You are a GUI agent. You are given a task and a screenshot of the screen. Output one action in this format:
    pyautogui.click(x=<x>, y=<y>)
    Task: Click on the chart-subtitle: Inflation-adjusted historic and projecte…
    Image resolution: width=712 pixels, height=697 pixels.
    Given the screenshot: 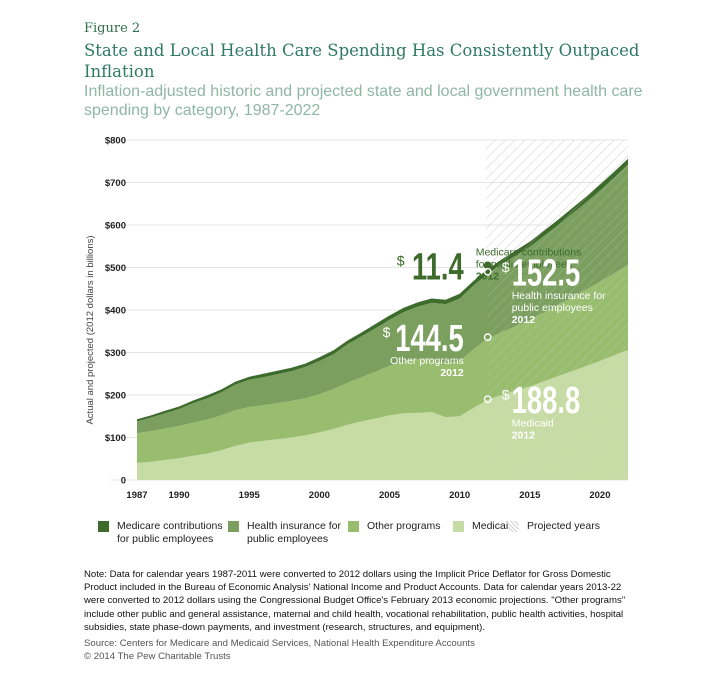 What is the action you would take?
    pyautogui.click(x=363, y=101)
    